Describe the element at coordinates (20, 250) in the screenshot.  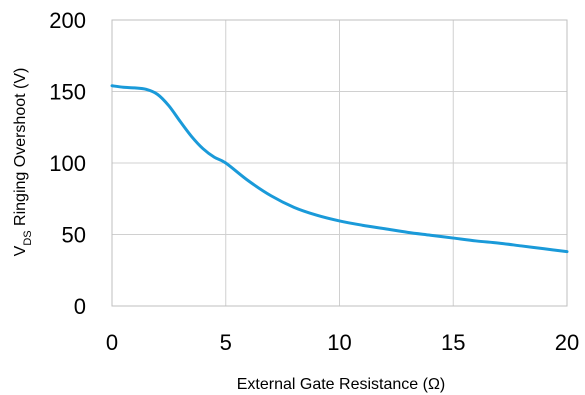
I see `y-axis-title-prefix: V` at that location.